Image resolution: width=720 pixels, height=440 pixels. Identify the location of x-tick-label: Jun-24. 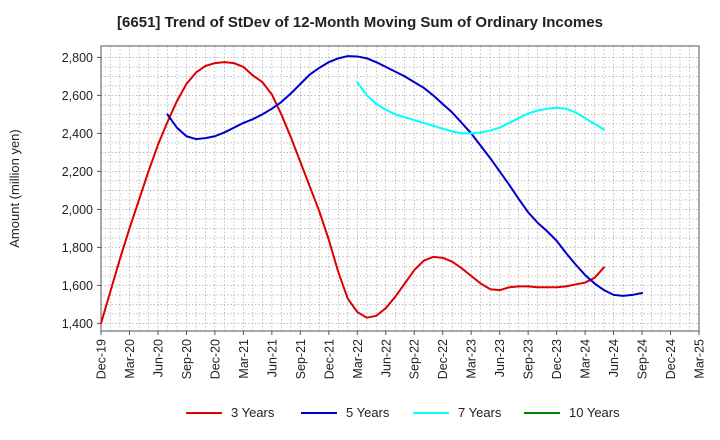
(614, 358).